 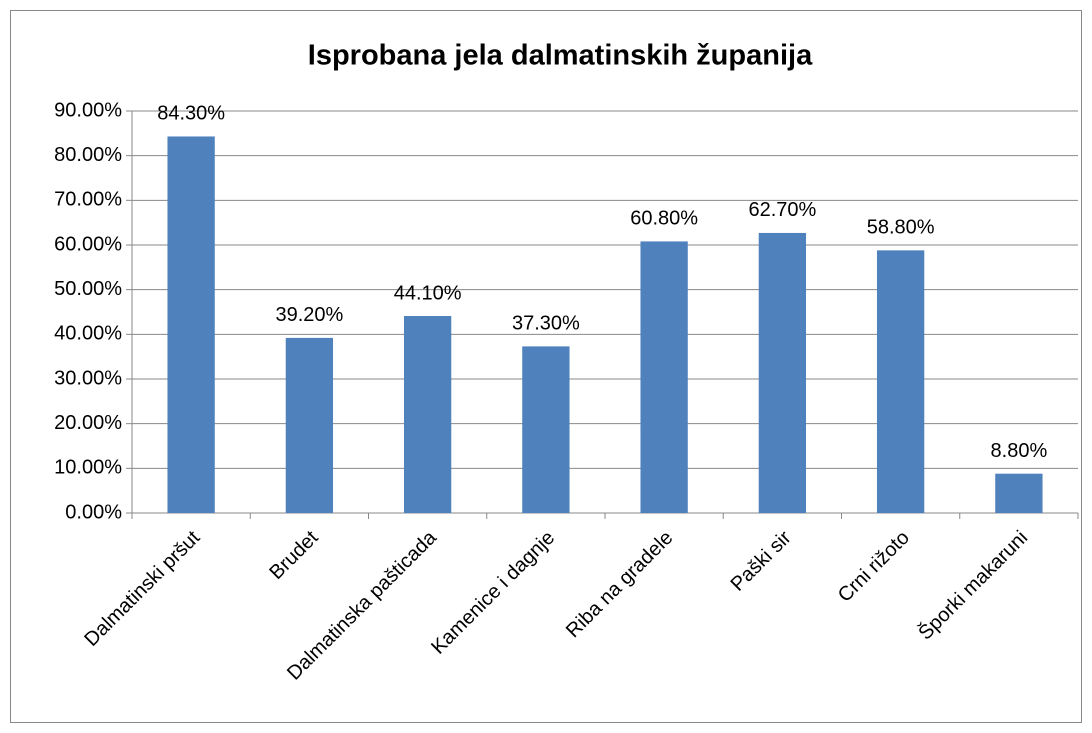 I want to click on y-tick-label: 40.00%, so click(x=88, y=334).